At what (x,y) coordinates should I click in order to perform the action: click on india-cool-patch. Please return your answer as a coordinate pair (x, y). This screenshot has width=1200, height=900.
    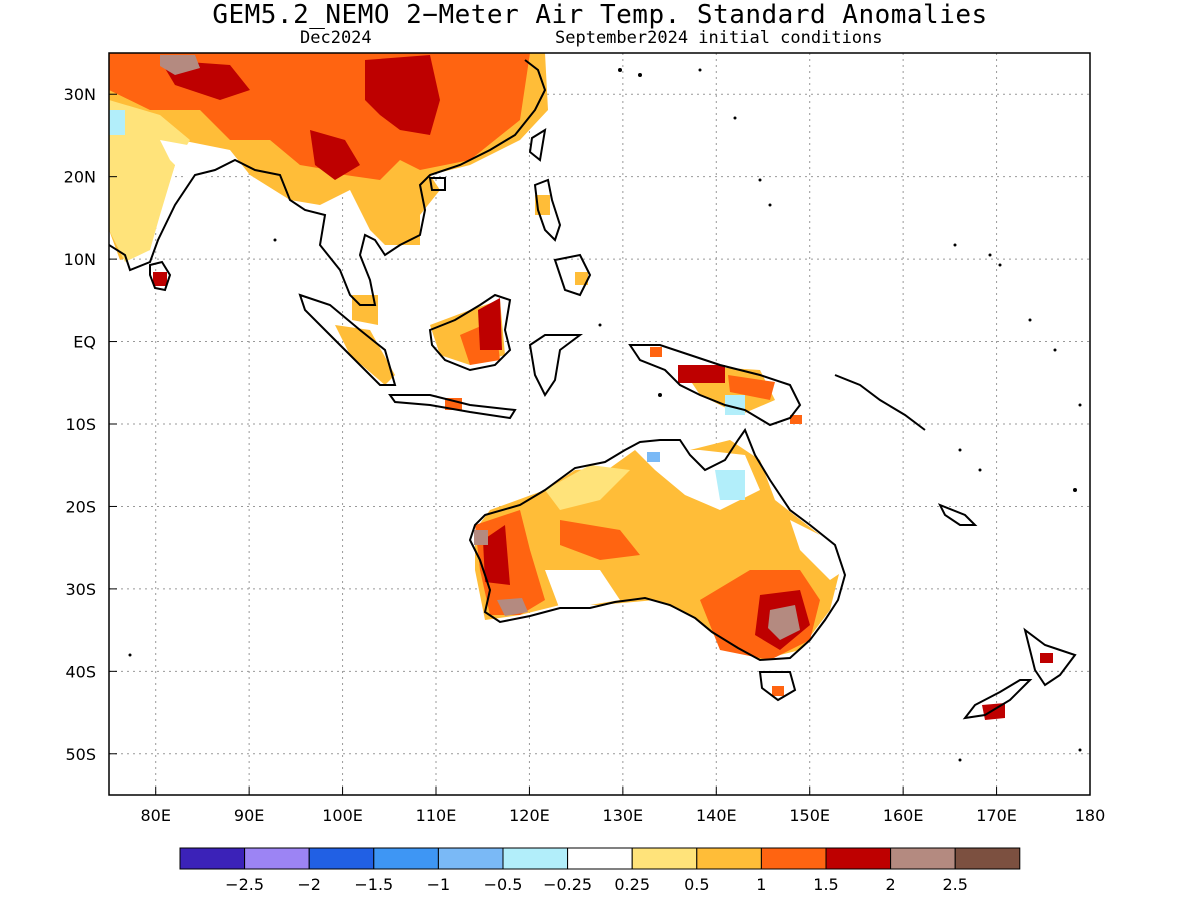
    Looking at the image, I should click on (117, 122).